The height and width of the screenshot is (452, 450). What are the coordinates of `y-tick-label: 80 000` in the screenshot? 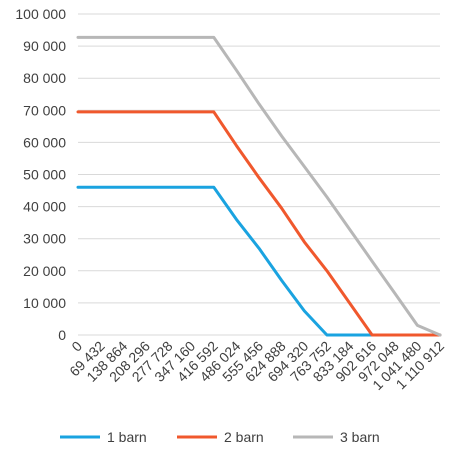 It's located at (44, 78).